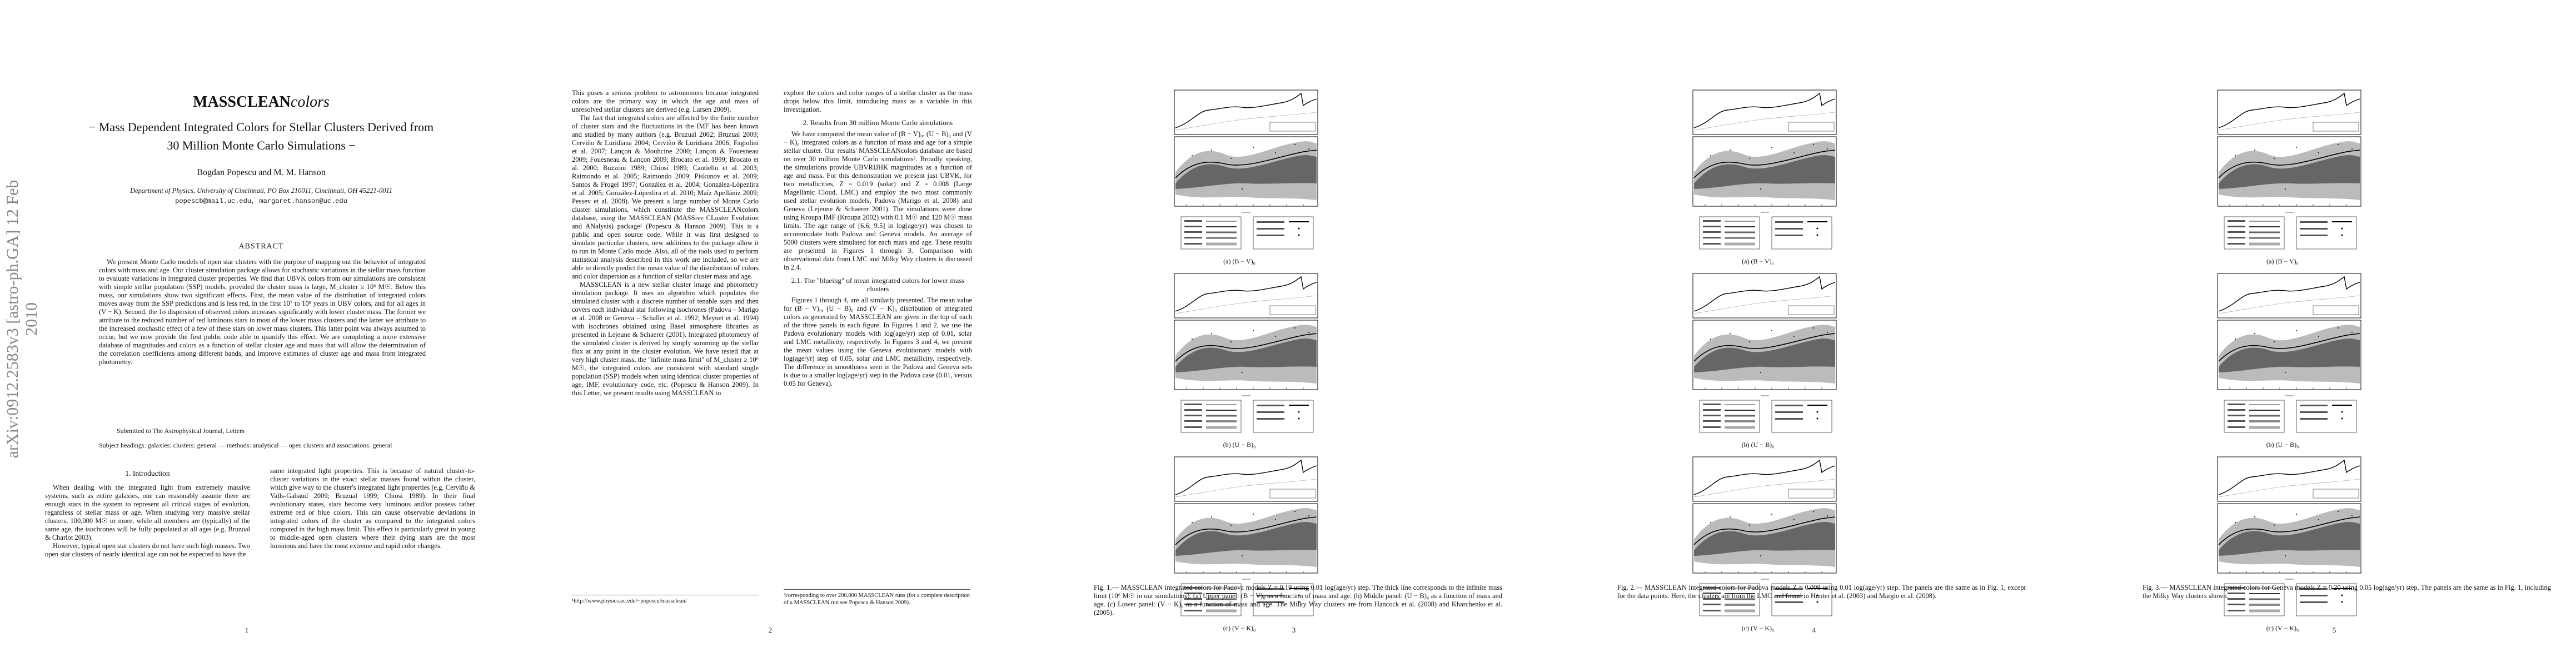 The image size is (2576, 667). What do you see at coordinates (1294, 630) in the screenshot?
I see `page-number: 3` at bounding box center [1294, 630].